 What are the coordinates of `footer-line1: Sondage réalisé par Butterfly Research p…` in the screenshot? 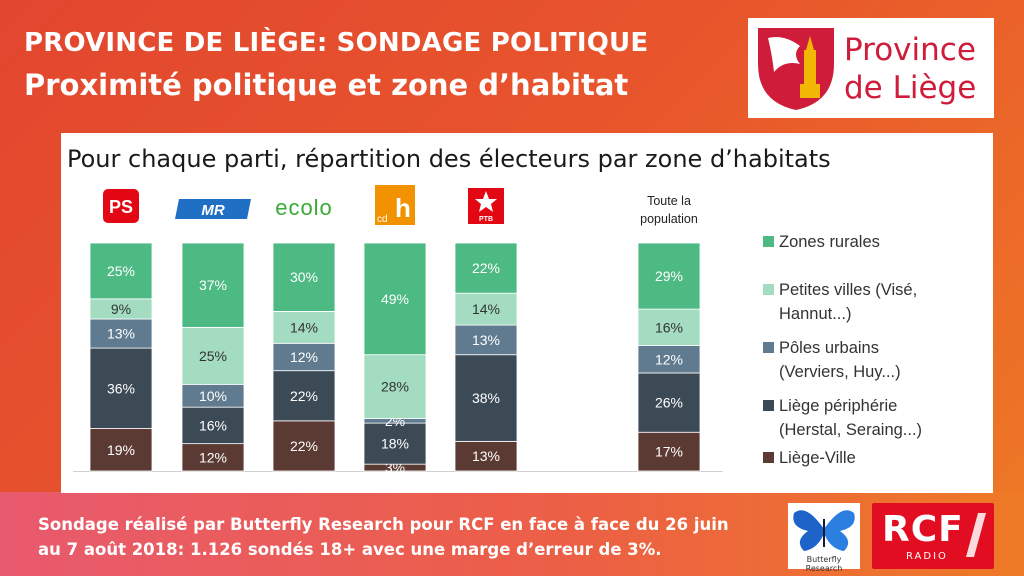 It's located at (383, 524).